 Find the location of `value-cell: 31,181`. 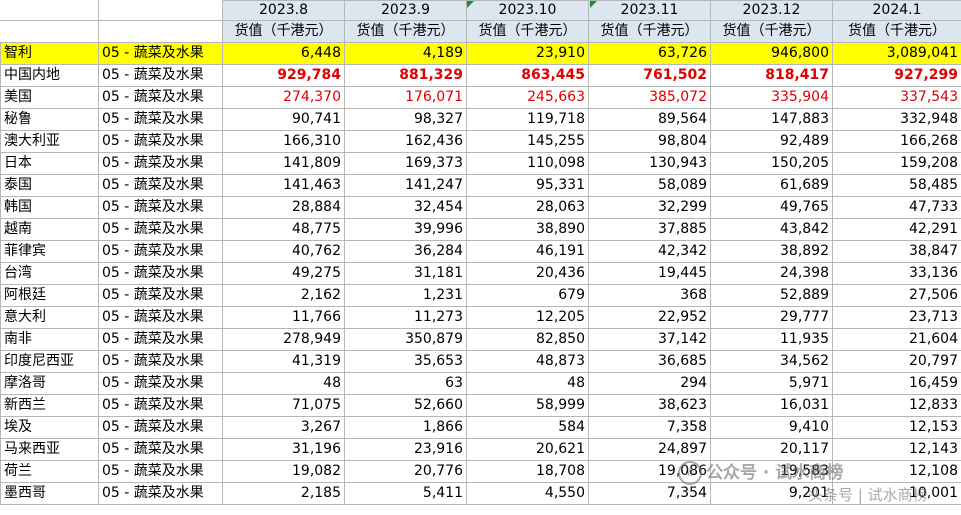

value-cell: 31,181 is located at coordinates (405, 273).